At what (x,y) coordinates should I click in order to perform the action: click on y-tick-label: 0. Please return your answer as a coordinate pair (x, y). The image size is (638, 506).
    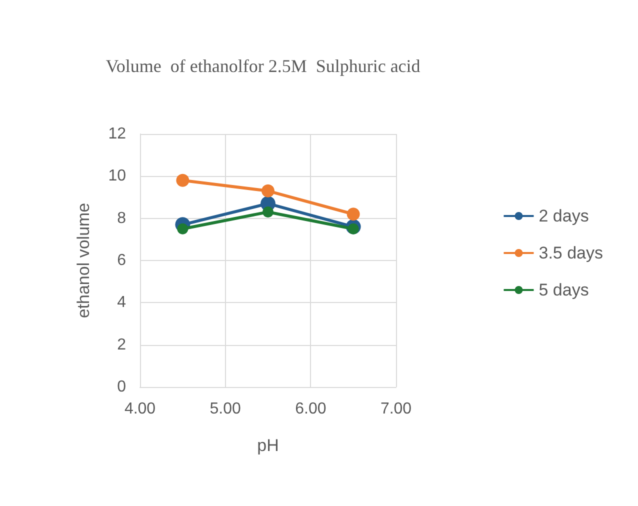
    Looking at the image, I should click on (121, 387).